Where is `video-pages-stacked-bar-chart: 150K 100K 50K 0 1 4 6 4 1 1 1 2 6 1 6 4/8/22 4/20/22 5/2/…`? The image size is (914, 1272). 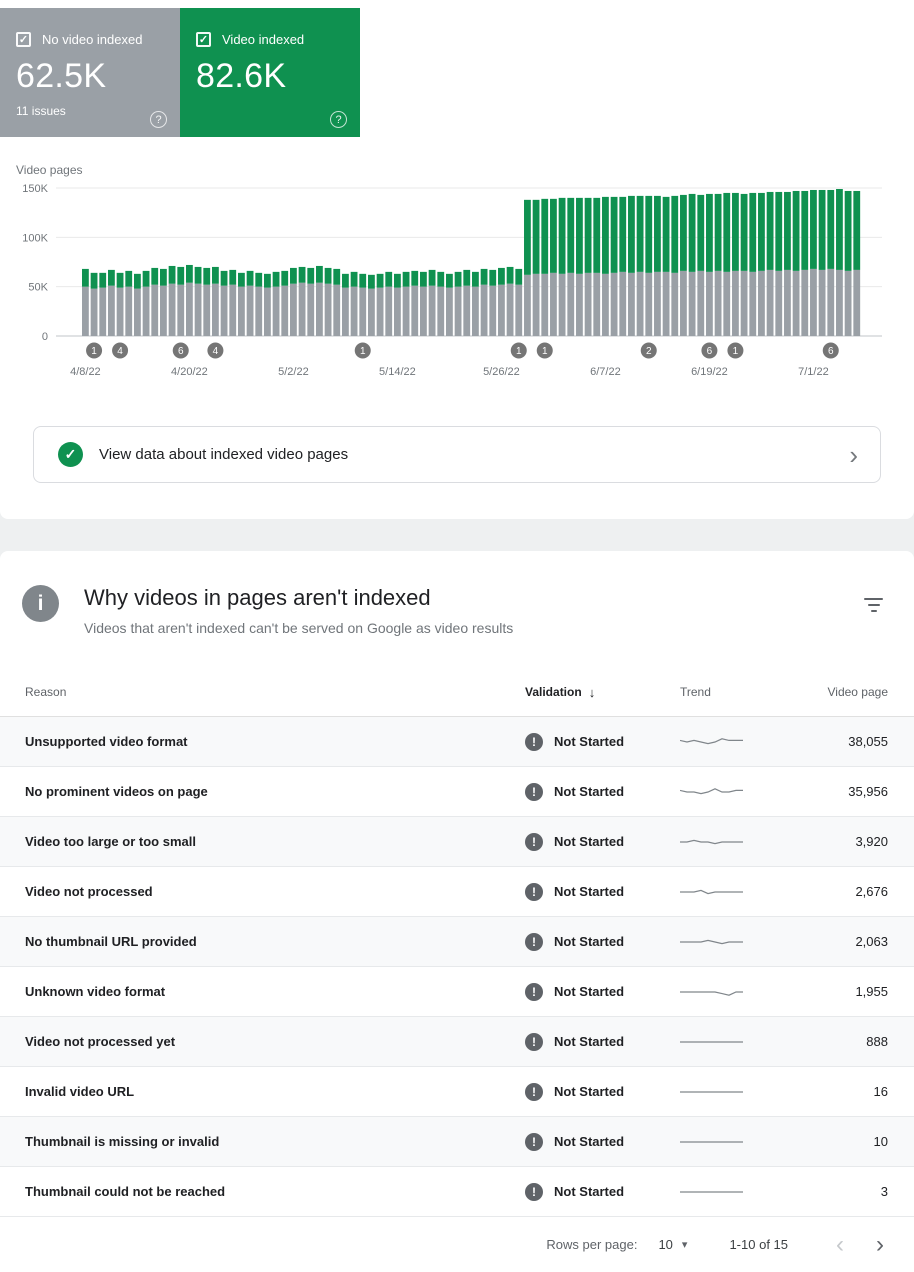
video-pages-stacked-bar-chart: 150K 100K 50K 0 1 4 6 4 1 1 1 2 6 1 6 4/8/22 4/20/22 5/2/… is located at coordinates (452, 280).